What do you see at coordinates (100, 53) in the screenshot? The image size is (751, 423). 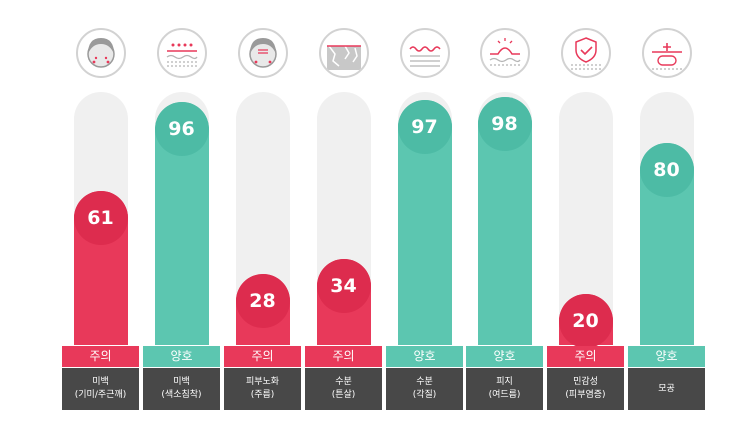 I see `face-spots-icon` at bounding box center [100, 53].